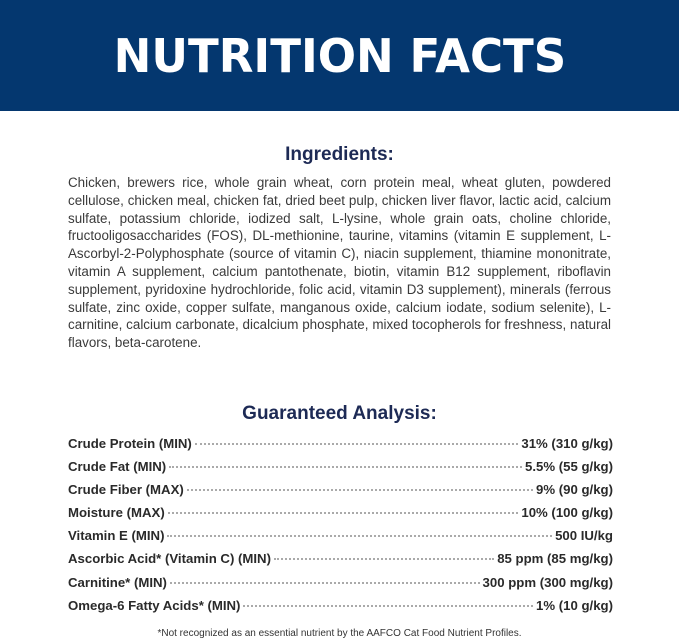  What do you see at coordinates (555, 559) in the screenshot?
I see `nutrient-value: 85 ppm (85 mg/kg)` at bounding box center [555, 559].